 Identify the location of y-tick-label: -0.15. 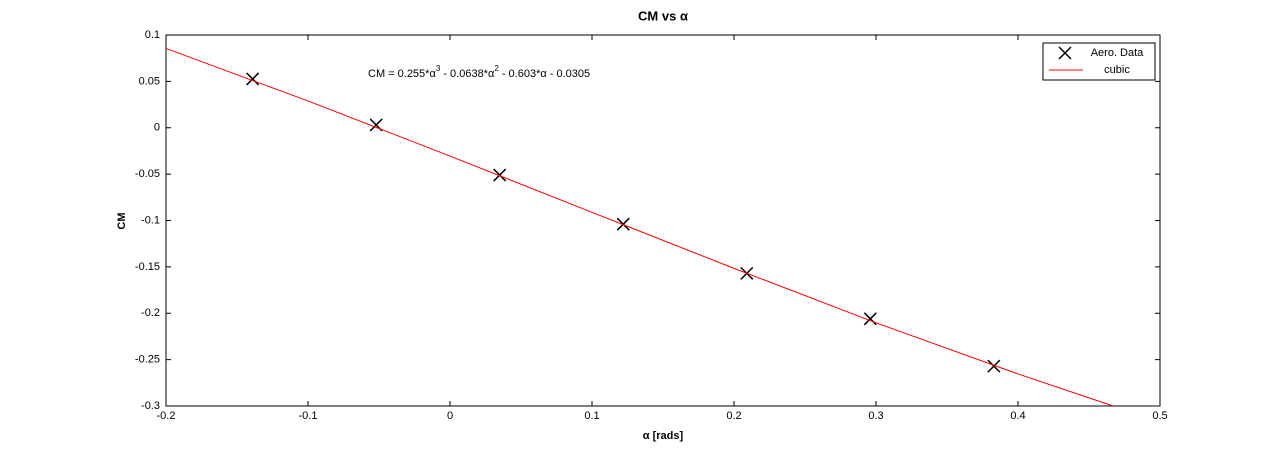
(147, 267).